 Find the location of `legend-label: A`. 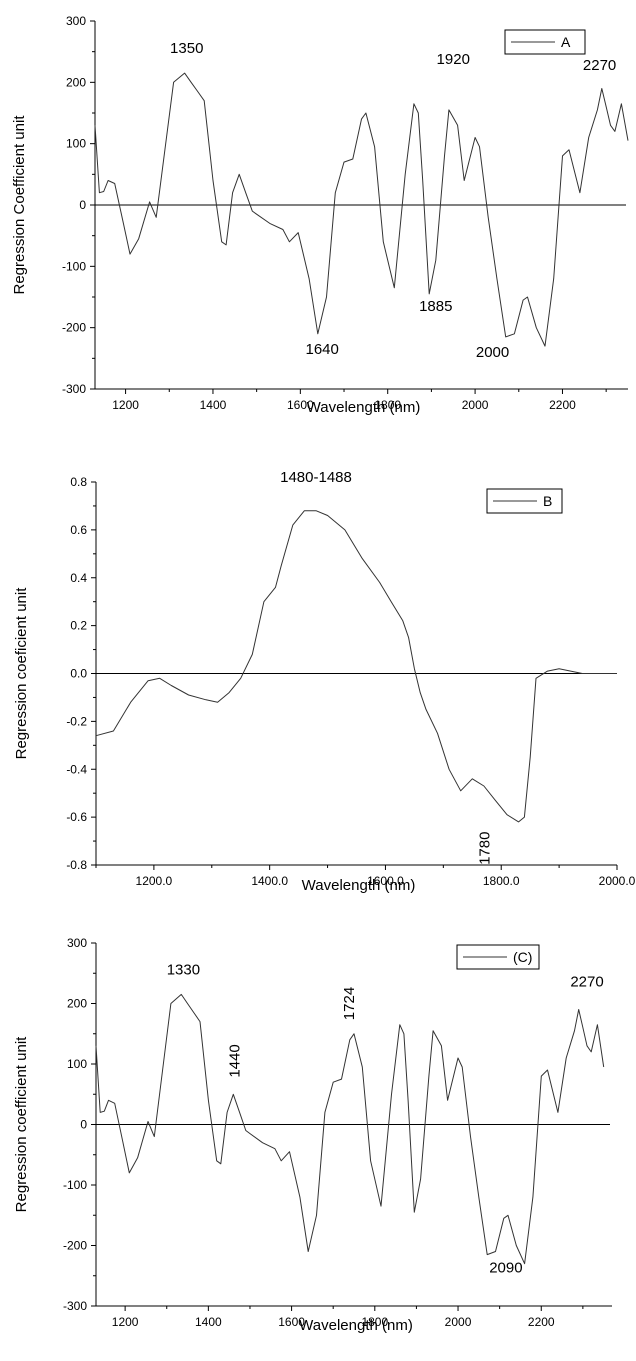

legend-label: A is located at coordinates (566, 42).